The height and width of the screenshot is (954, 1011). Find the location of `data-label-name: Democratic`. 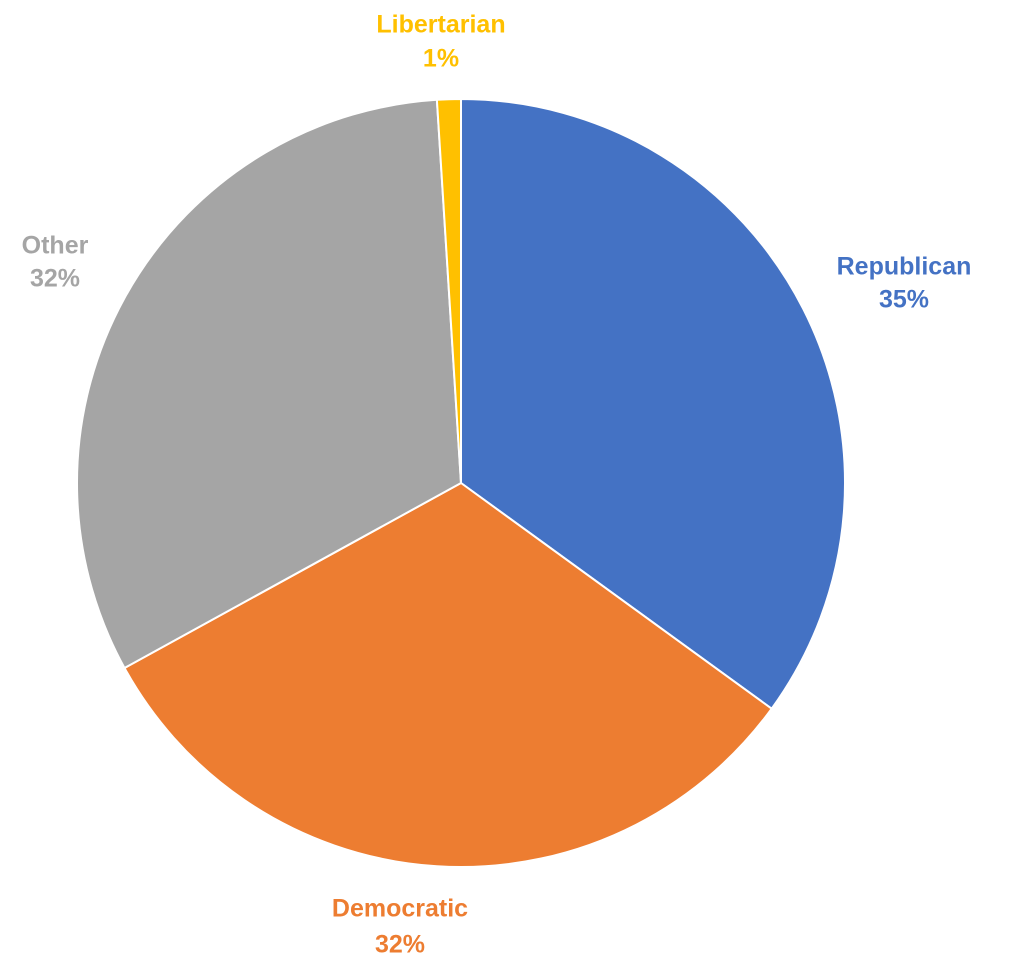

data-label-name: Democratic is located at coordinates (400, 909).